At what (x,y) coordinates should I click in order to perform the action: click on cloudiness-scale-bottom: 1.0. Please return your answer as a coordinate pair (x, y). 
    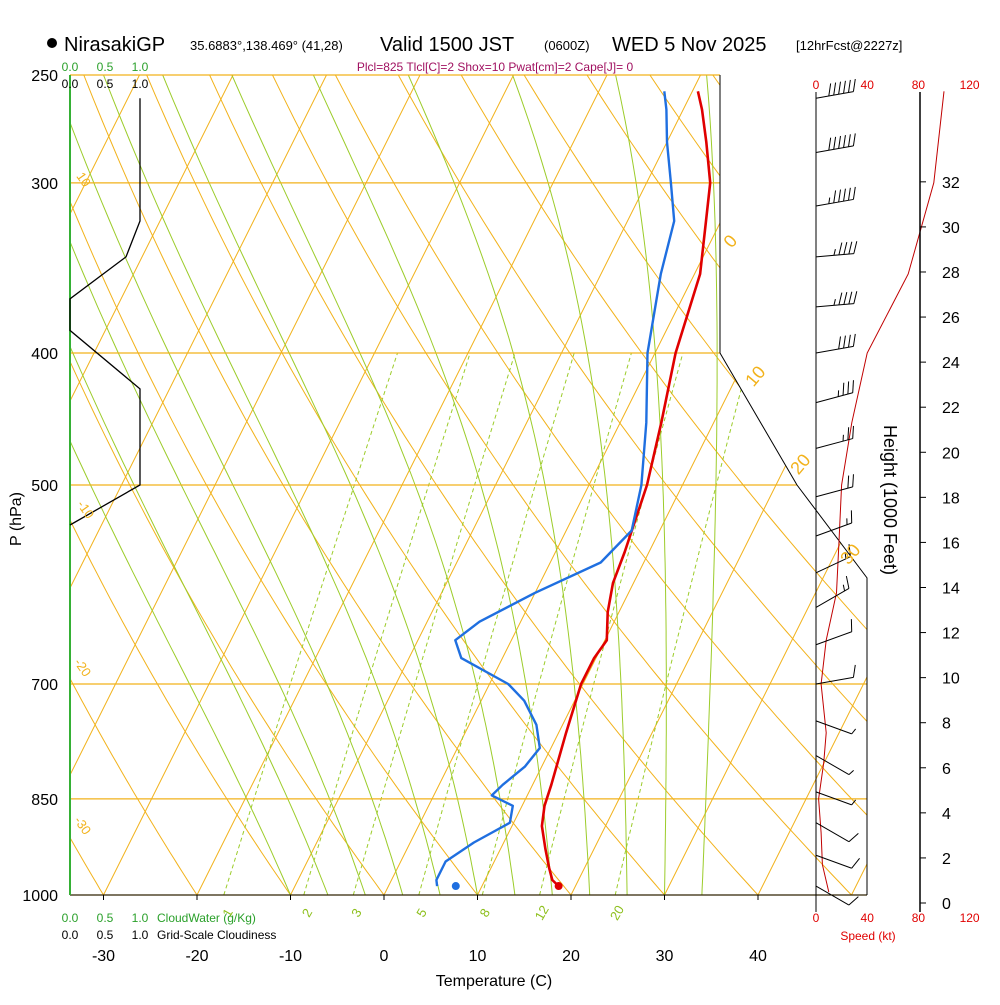
    Looking at the image, I should click on (140, 935).